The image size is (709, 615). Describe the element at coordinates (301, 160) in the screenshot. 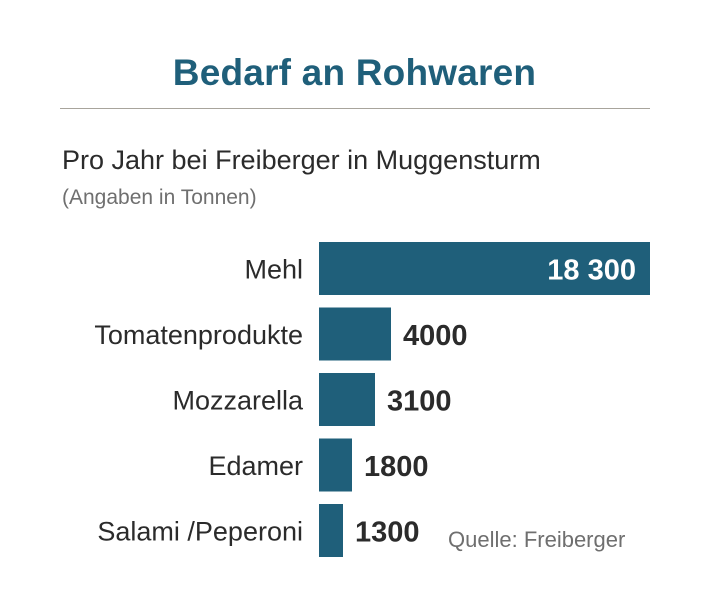

I see `chart-subtitle: Pro Jahr bei Freiberger in Muggensturm` at that location.